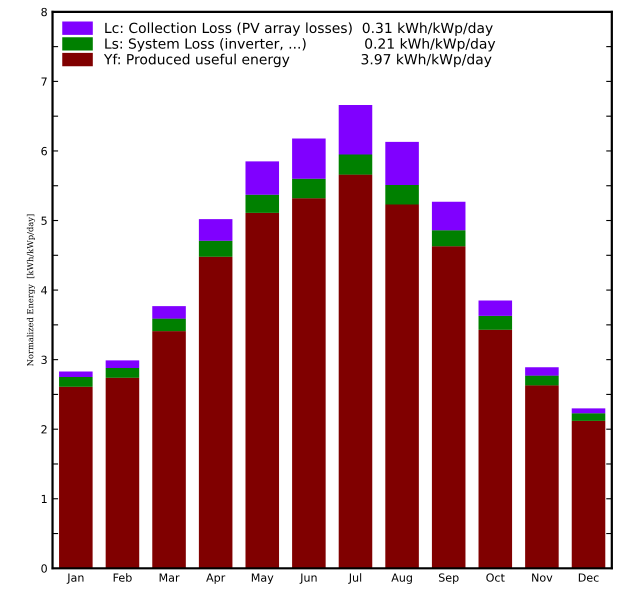 The width and height of the screenshot is (618, 592). What do you see at coordinates (355, 578) in the screenshot?
I see `x-tick-label: Jul` at bounding box center [355, 578].